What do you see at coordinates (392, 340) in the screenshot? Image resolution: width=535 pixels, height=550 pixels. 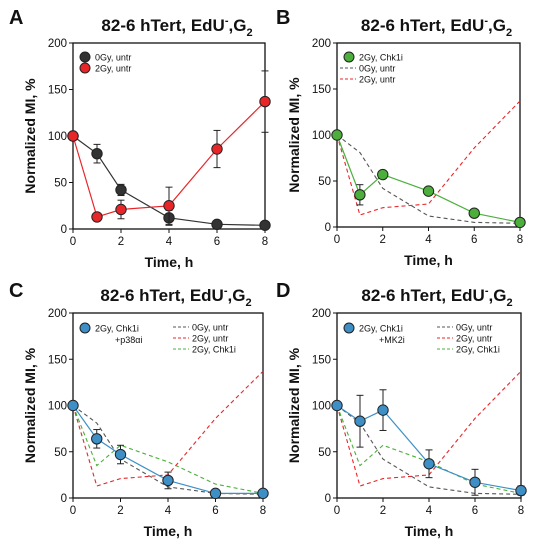 I see `legend-label: +MK2i` at bounding box center [392, 340].